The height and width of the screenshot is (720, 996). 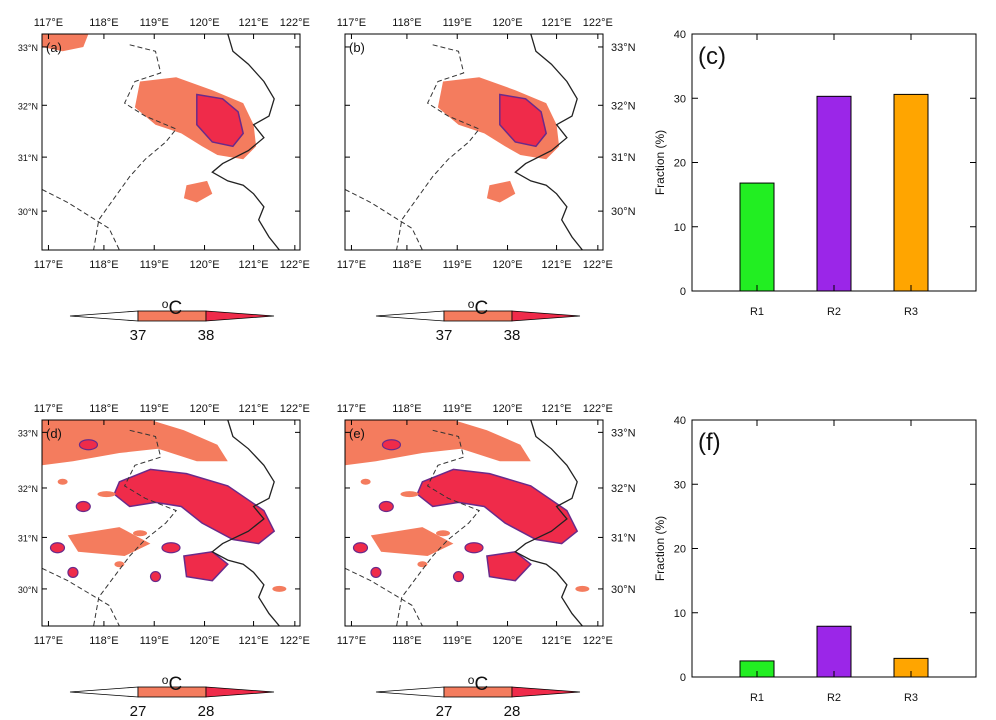 What do you see at coordinates (815, 559) in the screenshot?
I see `bar-chart: 0 10 20 30 40 Fraction (%) (f) R1 R2 R3` at bounding box center [815, 559].